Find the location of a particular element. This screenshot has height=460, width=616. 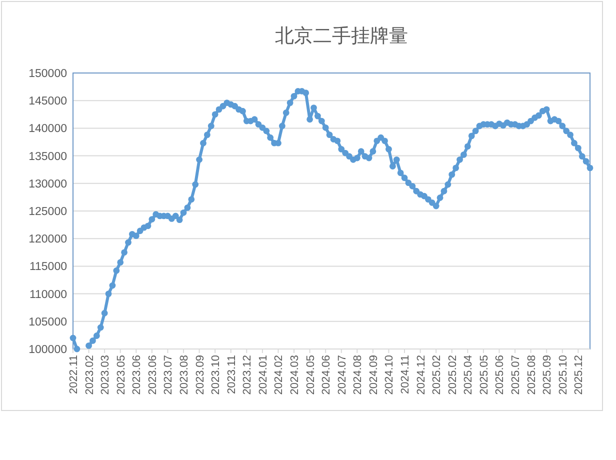

x-tick-label: 2023.11 is located at coordinates (232, 374).